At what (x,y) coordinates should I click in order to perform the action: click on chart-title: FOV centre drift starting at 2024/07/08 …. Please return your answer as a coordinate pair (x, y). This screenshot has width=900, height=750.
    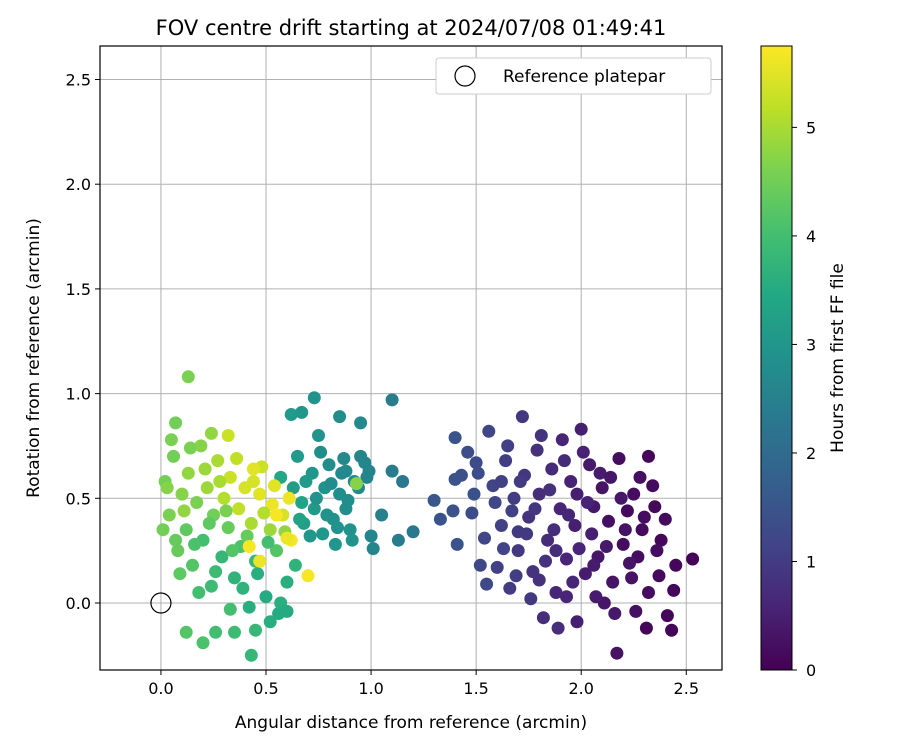
    Looking at the image, I should click on (411, 28).